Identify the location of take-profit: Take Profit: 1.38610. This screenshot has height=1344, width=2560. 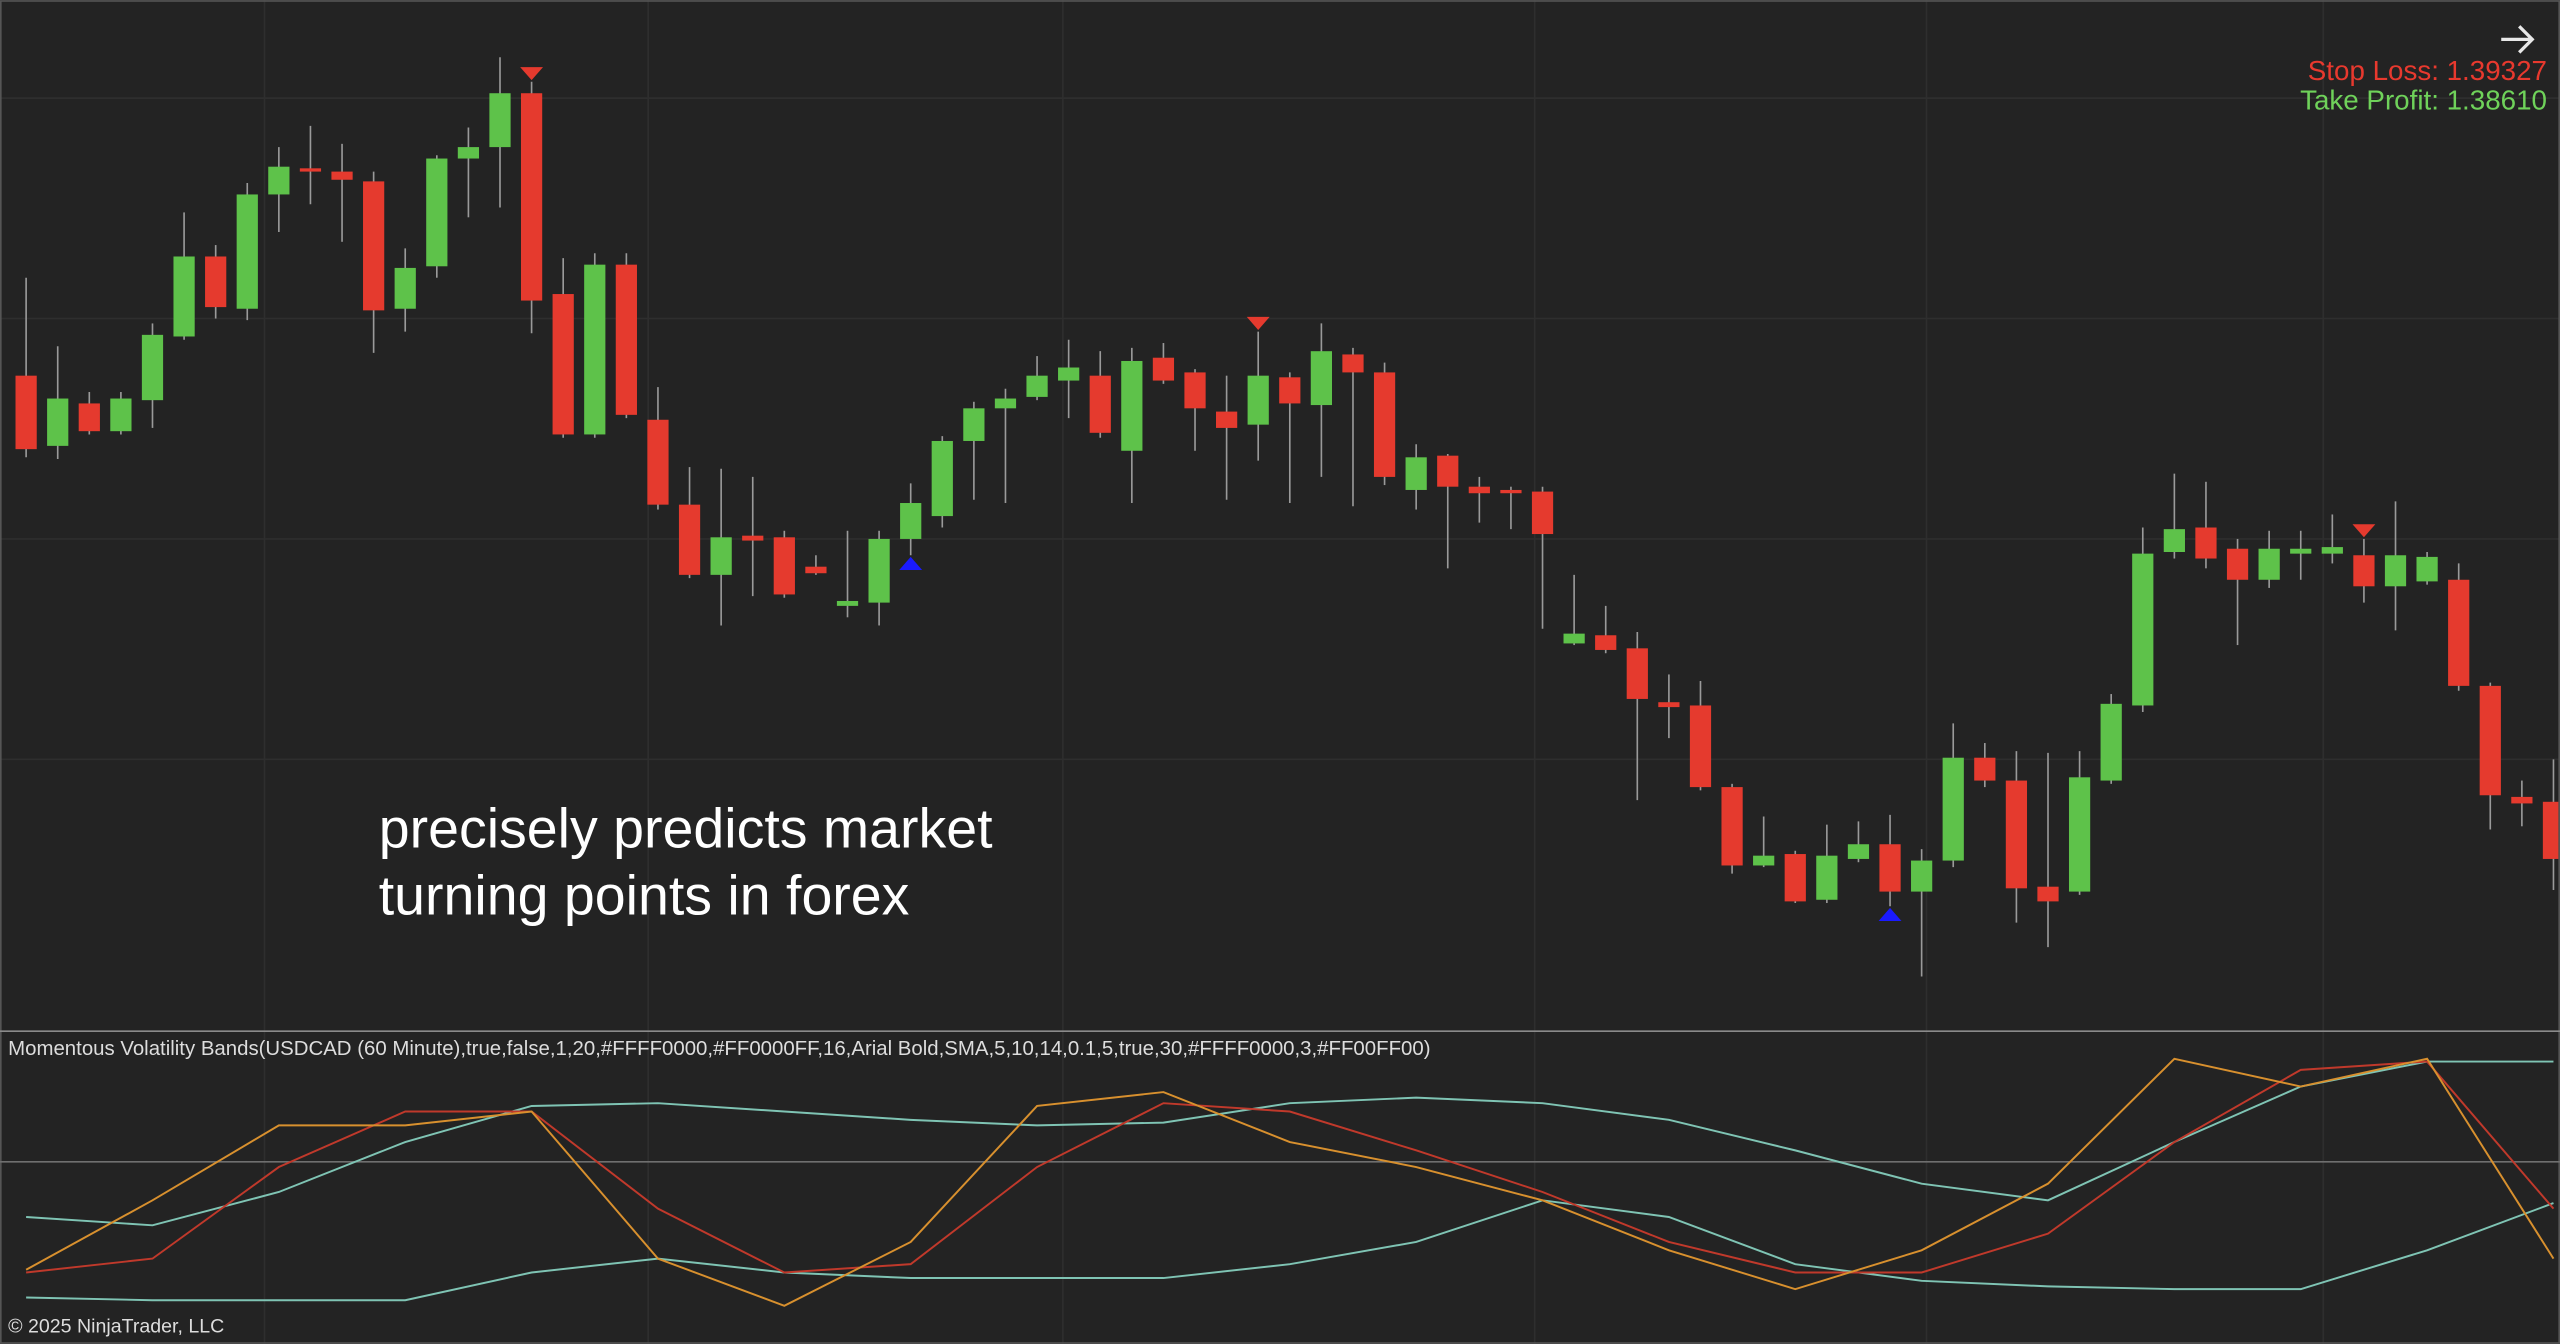
(2423, 100).